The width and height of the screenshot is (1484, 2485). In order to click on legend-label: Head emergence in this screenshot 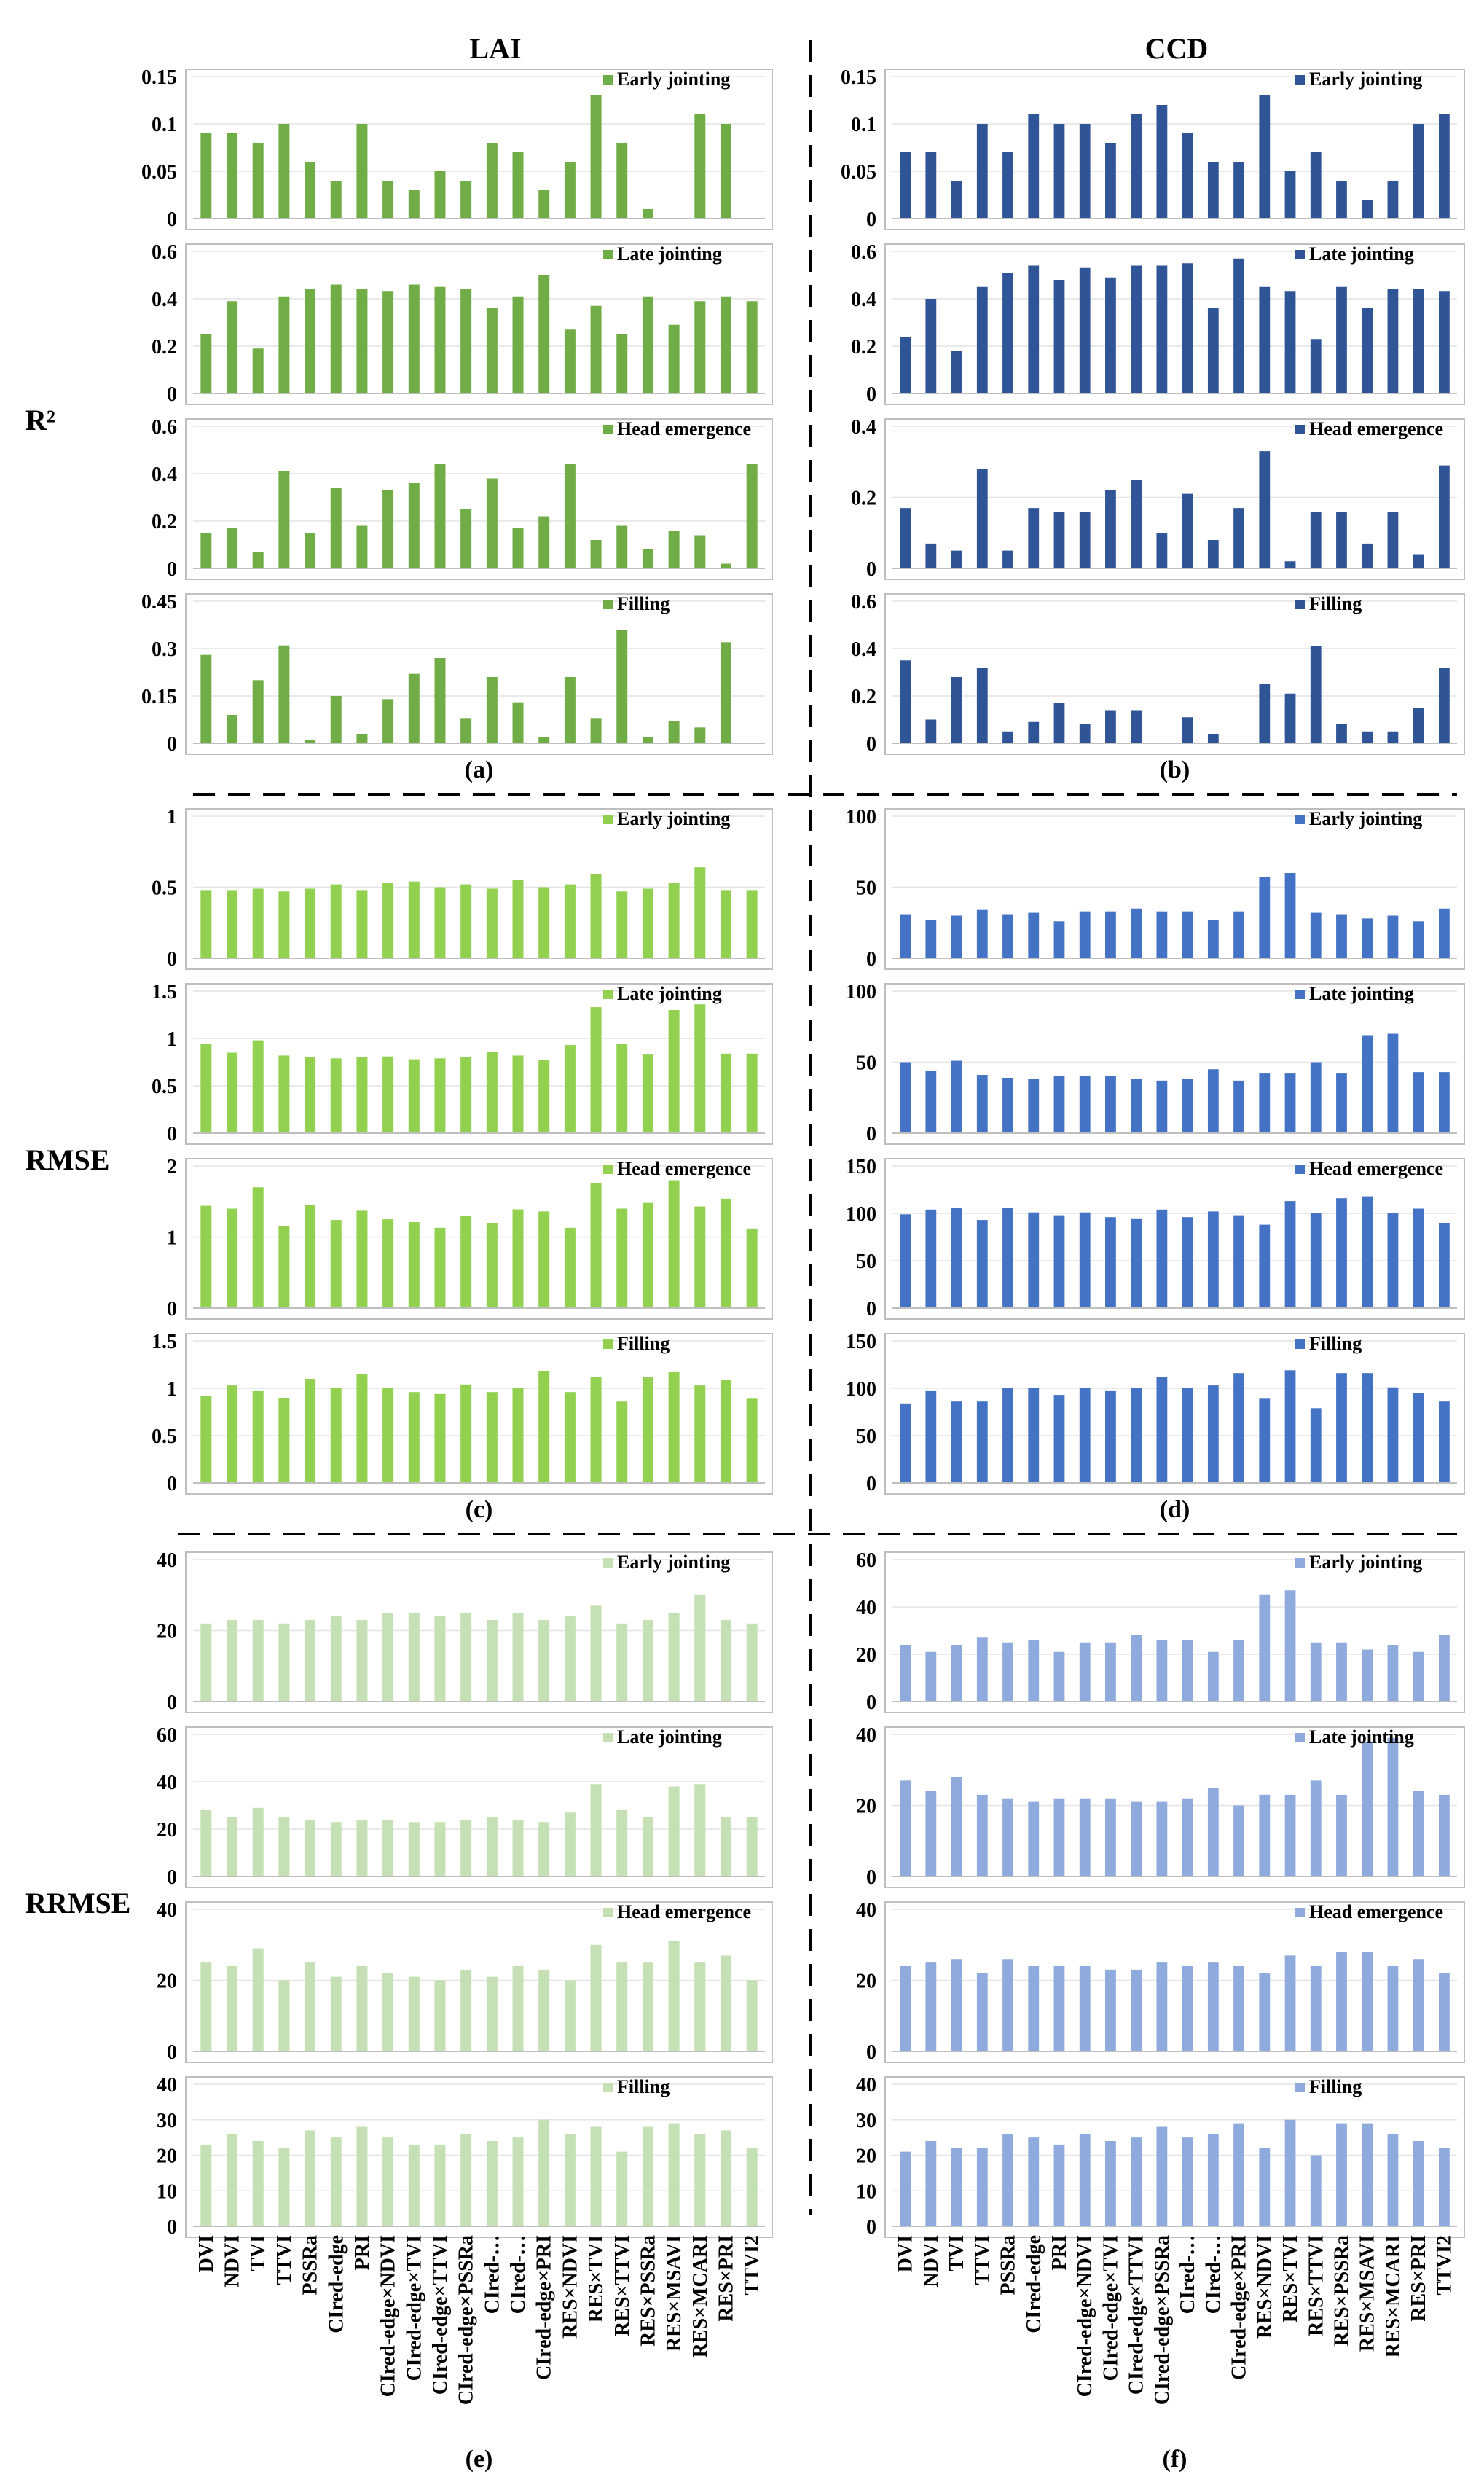, I will do `click(1376, 1168)`.